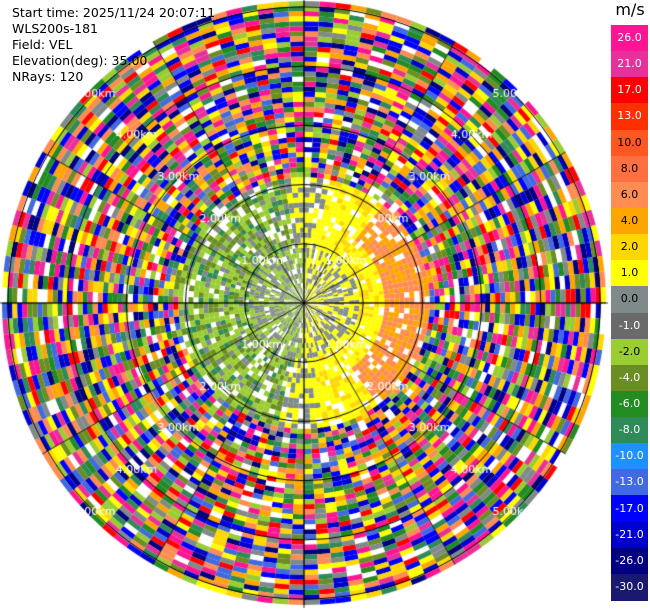  I want to click on start-time-text: Start time: 2025/11/24 20:07:11, so click(114, 12).